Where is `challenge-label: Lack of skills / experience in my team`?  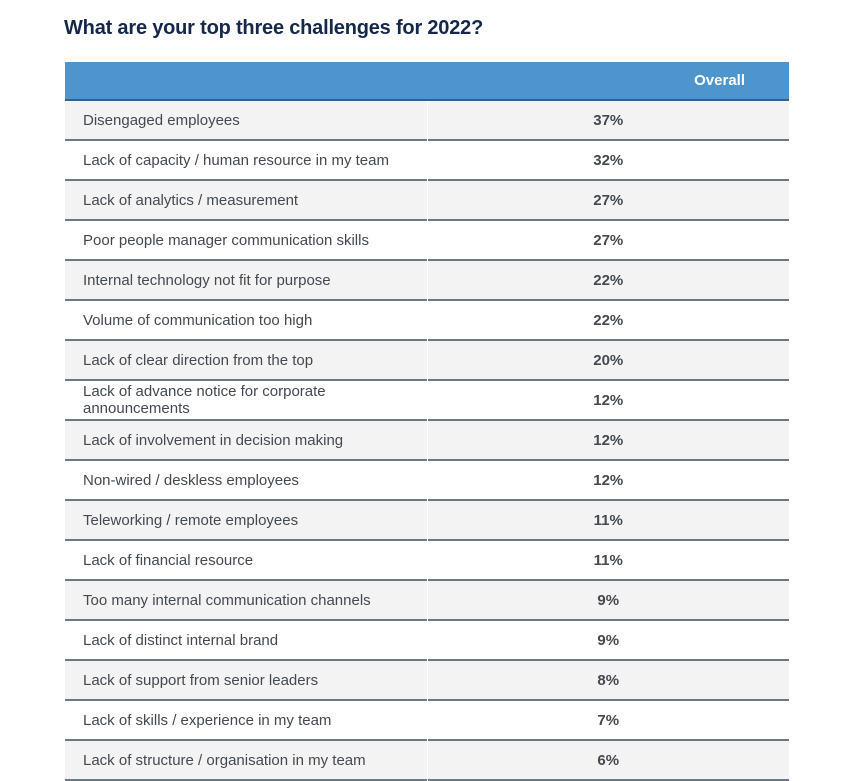 challenge-label: Lack of skills / experience in my team is located at coordinates (246, 721).